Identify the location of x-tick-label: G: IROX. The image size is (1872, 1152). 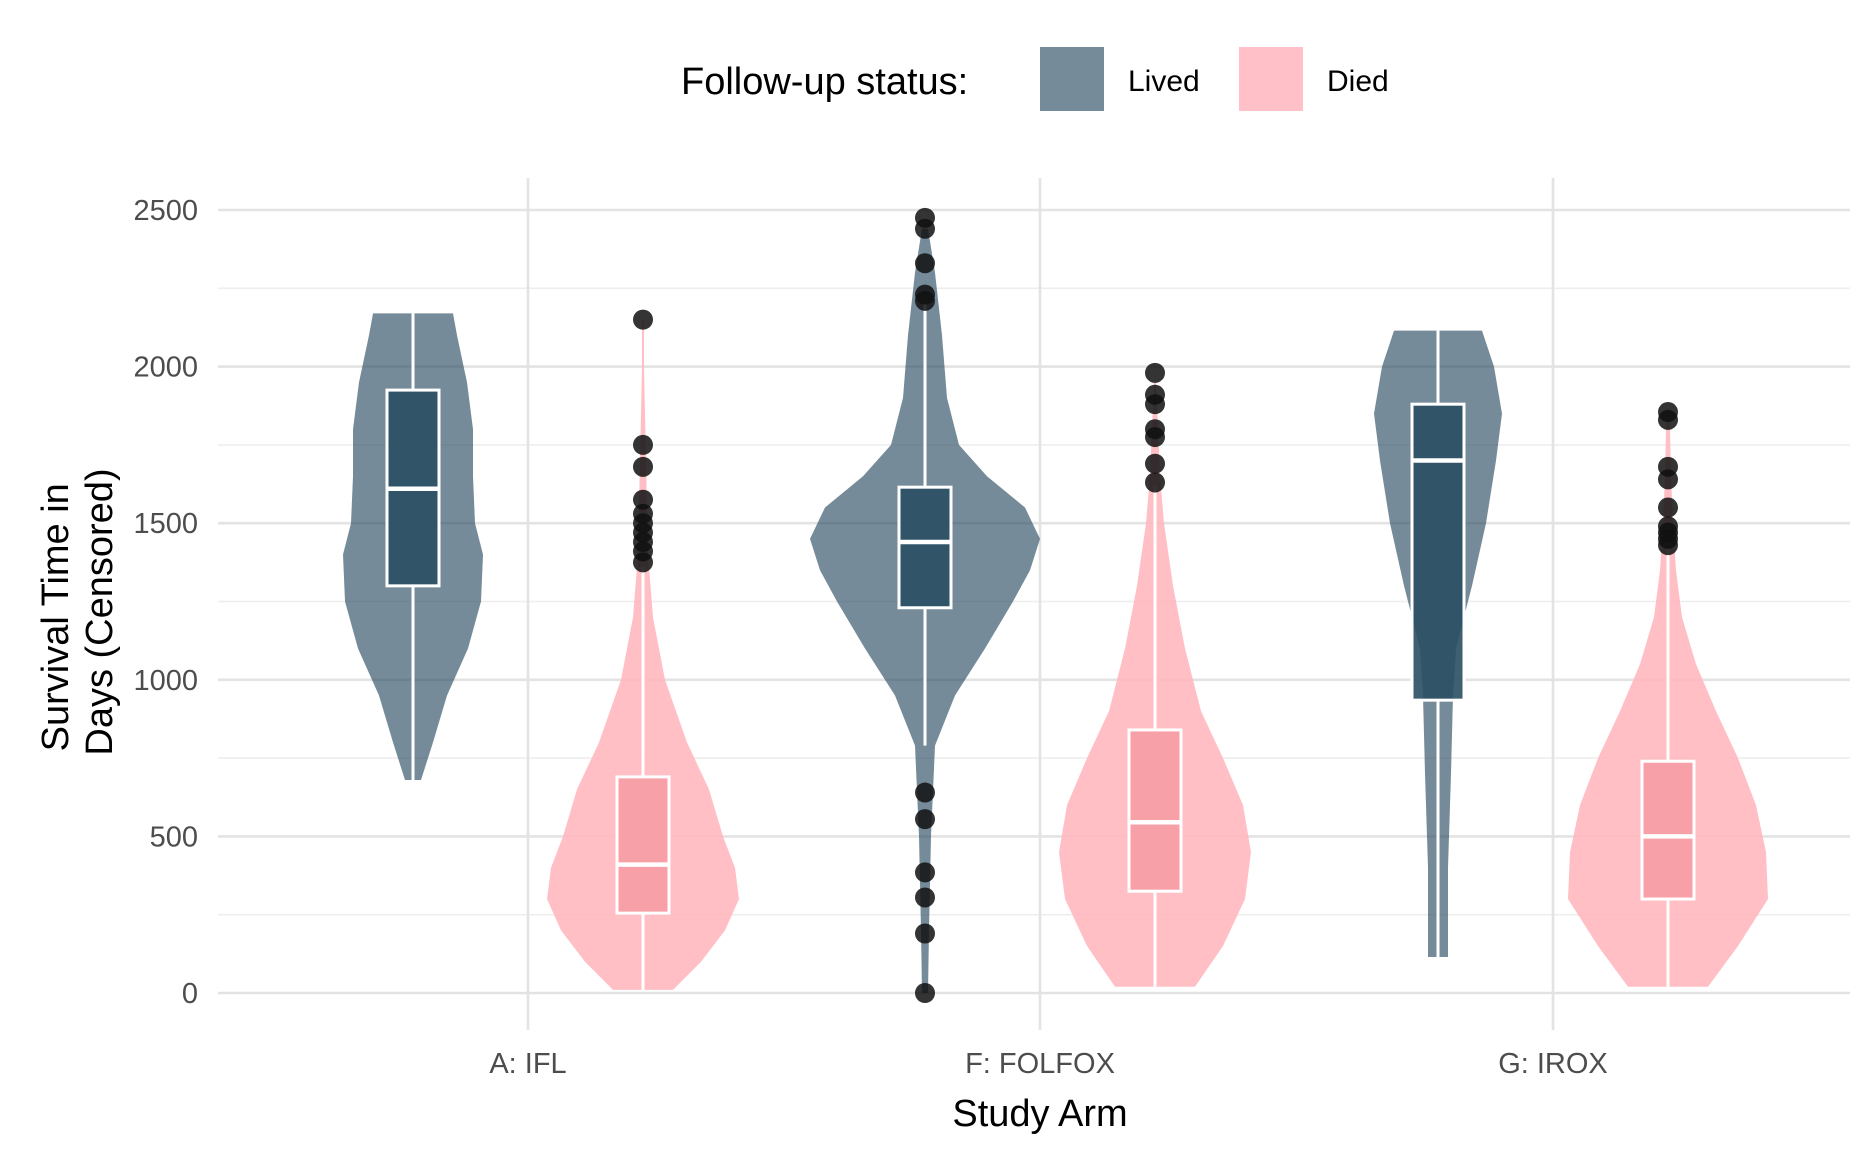
(1553, 1064).